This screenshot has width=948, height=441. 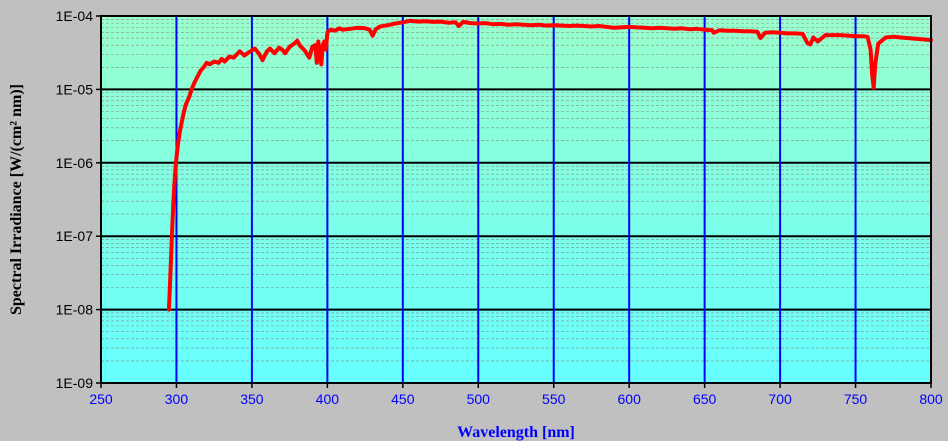 What do you see at coordinates (516, 432) in the screenshot?
I see `x-axis-label: Wavelength [nm]` at bounding box center [516, 432].